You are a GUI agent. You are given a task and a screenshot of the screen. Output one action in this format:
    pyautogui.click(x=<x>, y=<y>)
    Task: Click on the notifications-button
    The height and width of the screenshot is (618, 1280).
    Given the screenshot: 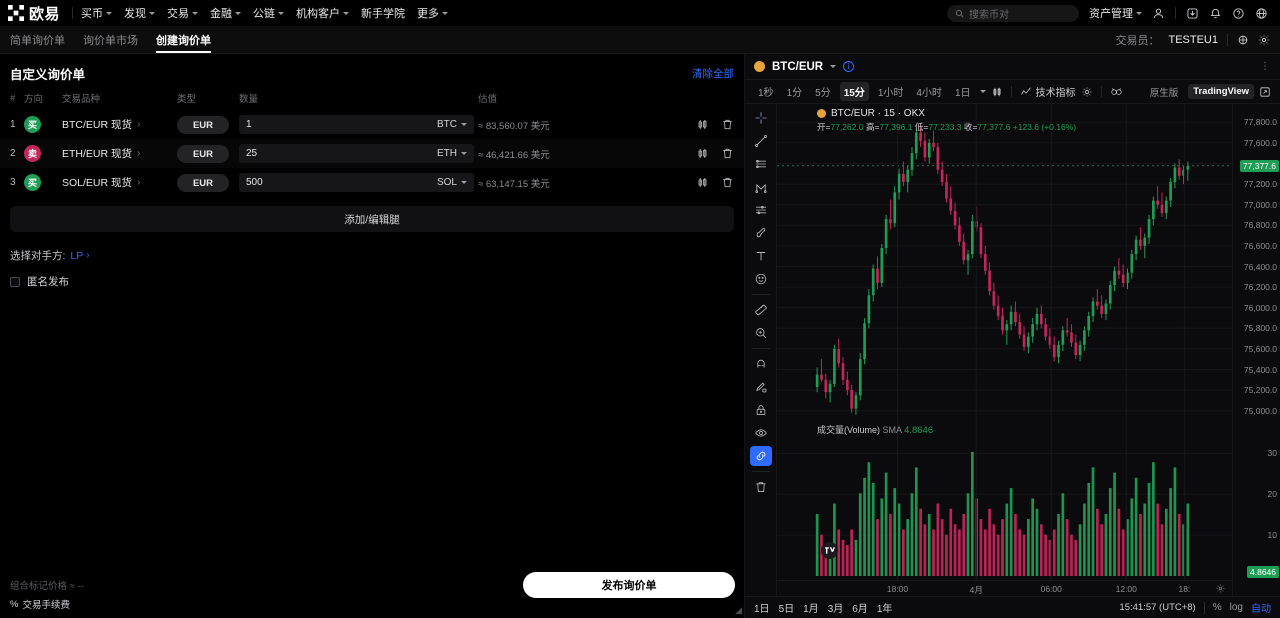 What is the action you would take?
    pyautogui.click(x=1215, y=13)
    